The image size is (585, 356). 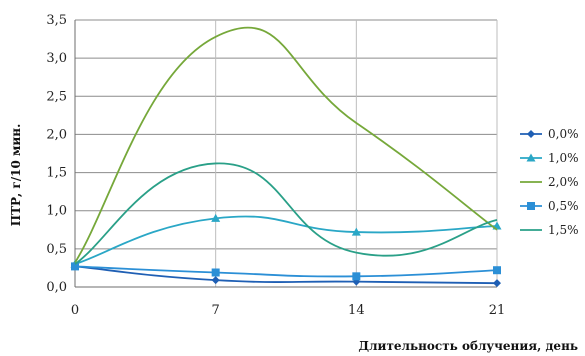 What do you see at coordinates (56, 249) in the screenshot?
I see `y-tick-label: 0,5` at bounding box center [56, 249].